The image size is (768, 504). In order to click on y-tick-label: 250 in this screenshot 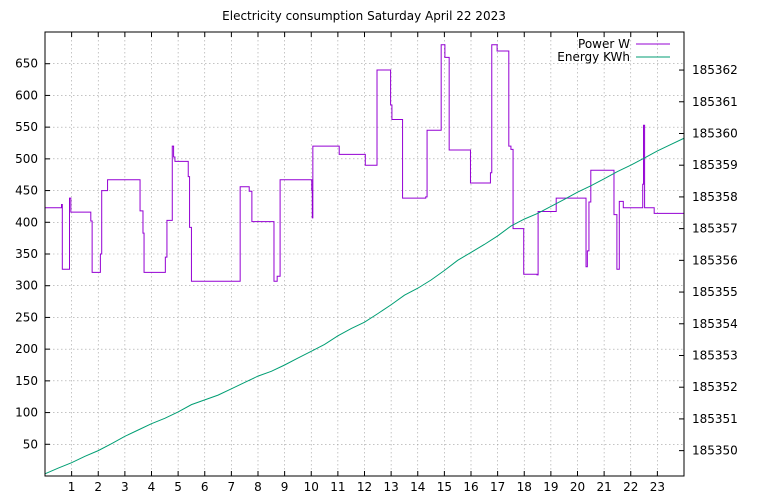, I will do `click(26, 317)`.